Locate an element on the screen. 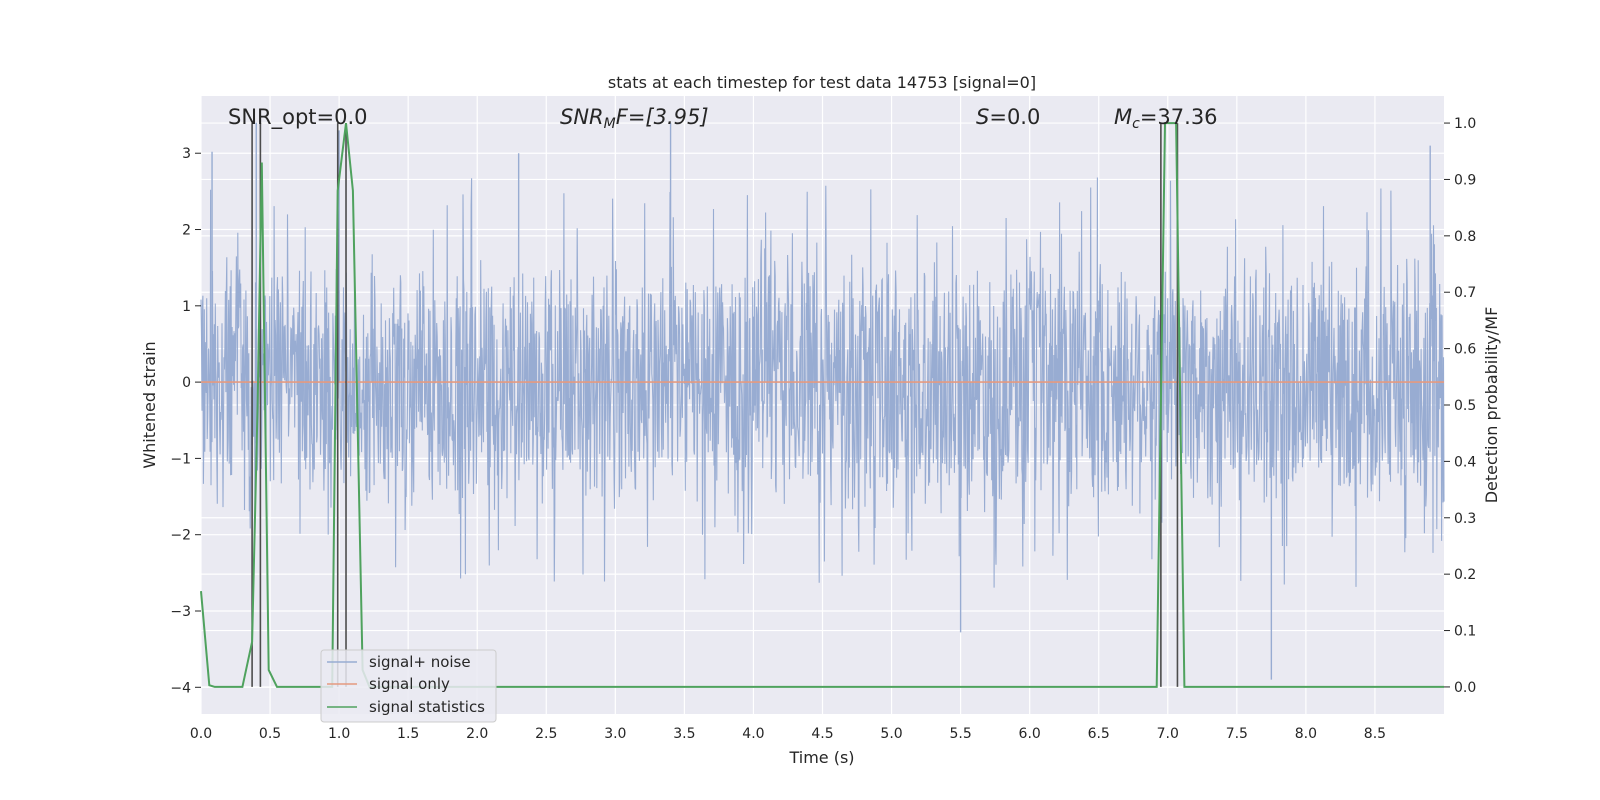 This screenshot has width=1600, height=800. y-tick-label: 0 is located at coordinates (186, 383).